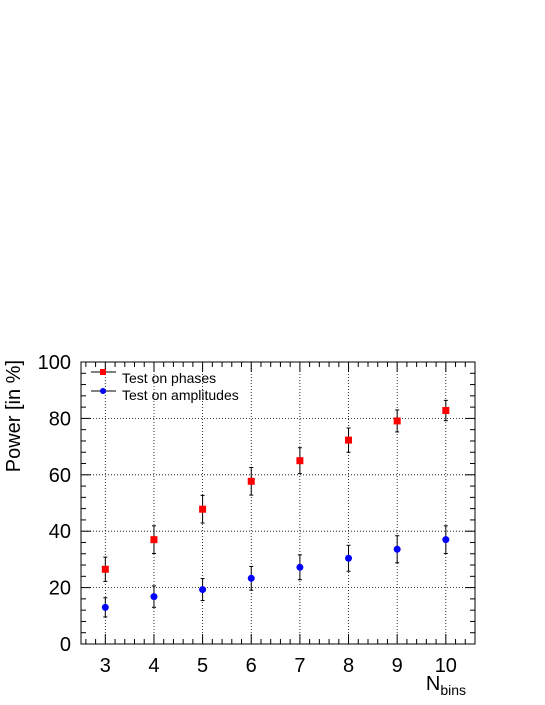 The image size is (545, 705). Describe the element at coordinates (103, 391) in the screenshot. I see `legend-marker-amplitudes` at that location.